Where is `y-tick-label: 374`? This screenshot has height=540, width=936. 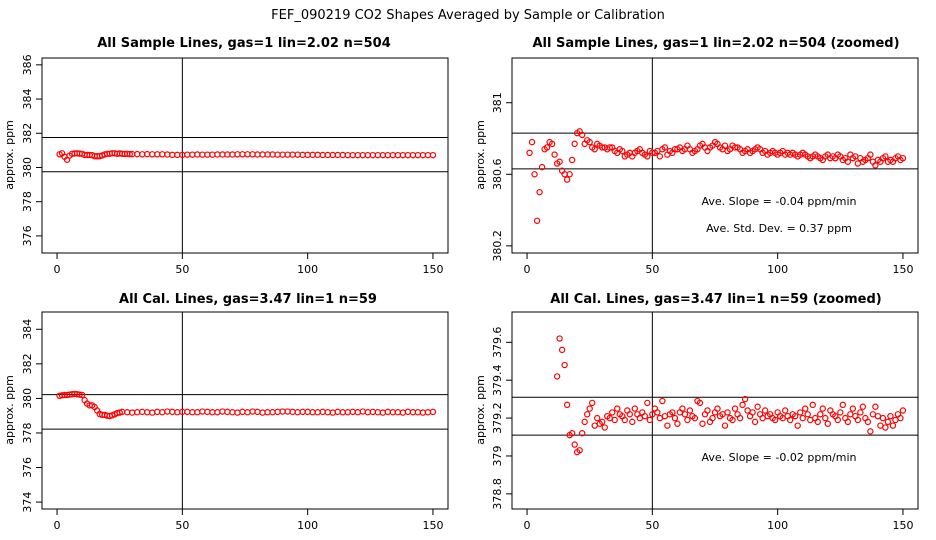
y-tick-label: 374 is located at coordinates (27, 502).